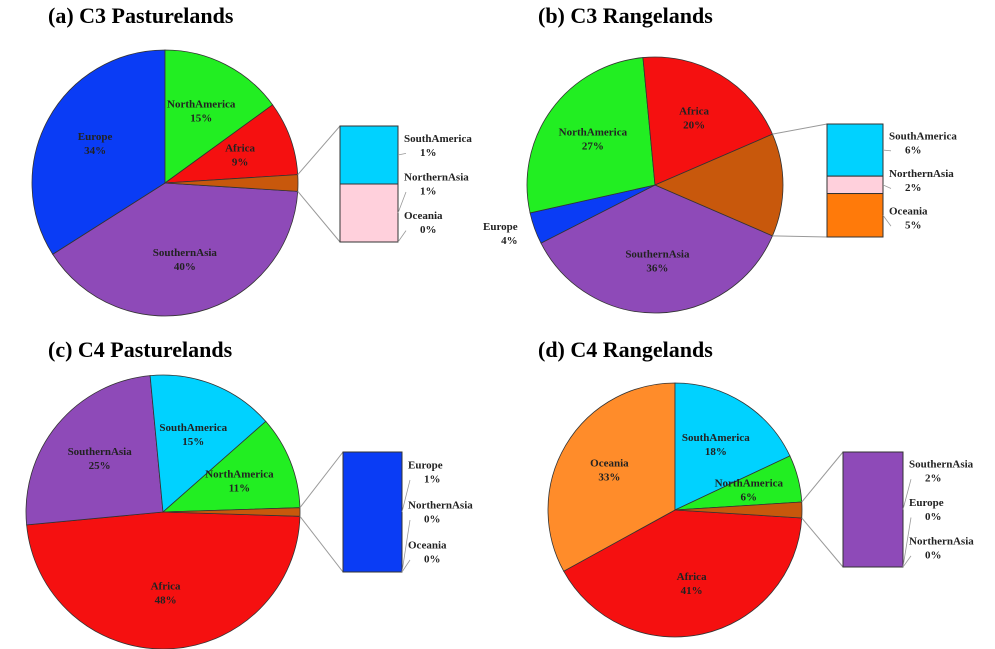  What do you see at coordinates (239, 488) in the screenshot?
I see `slice-value-label: 11%` at bounding box center [239, 488].